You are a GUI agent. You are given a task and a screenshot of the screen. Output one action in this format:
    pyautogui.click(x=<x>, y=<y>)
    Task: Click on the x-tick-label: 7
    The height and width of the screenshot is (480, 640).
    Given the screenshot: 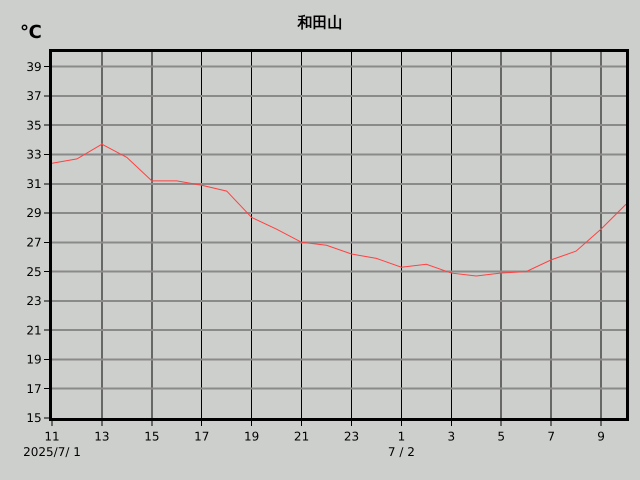 What is the action you would take?
    pyautogui.click(x=551, y=436)
    